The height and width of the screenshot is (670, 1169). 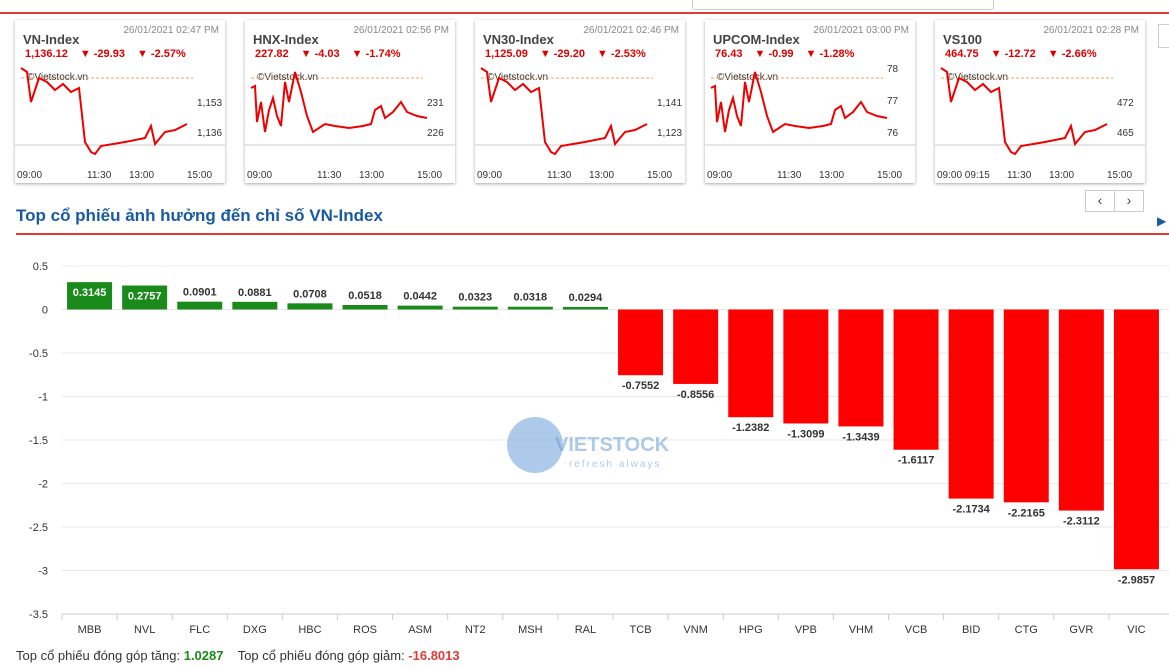 I want to click on footer-down-label: Top cổ phiếu đóng góp giảm:, so click(x=321, y=655).